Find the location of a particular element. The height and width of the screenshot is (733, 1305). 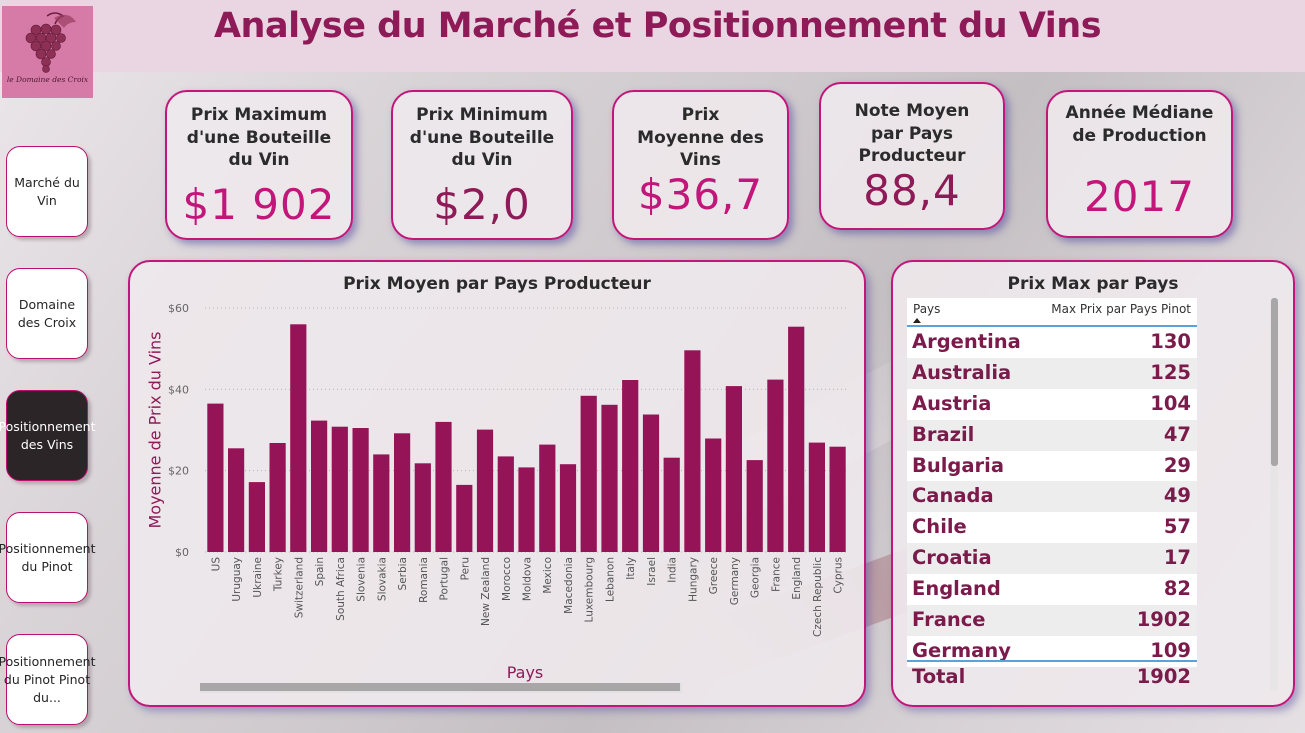

nav-button-marche-du-vin: Marché du Vin is located at coordinates (47, 191).